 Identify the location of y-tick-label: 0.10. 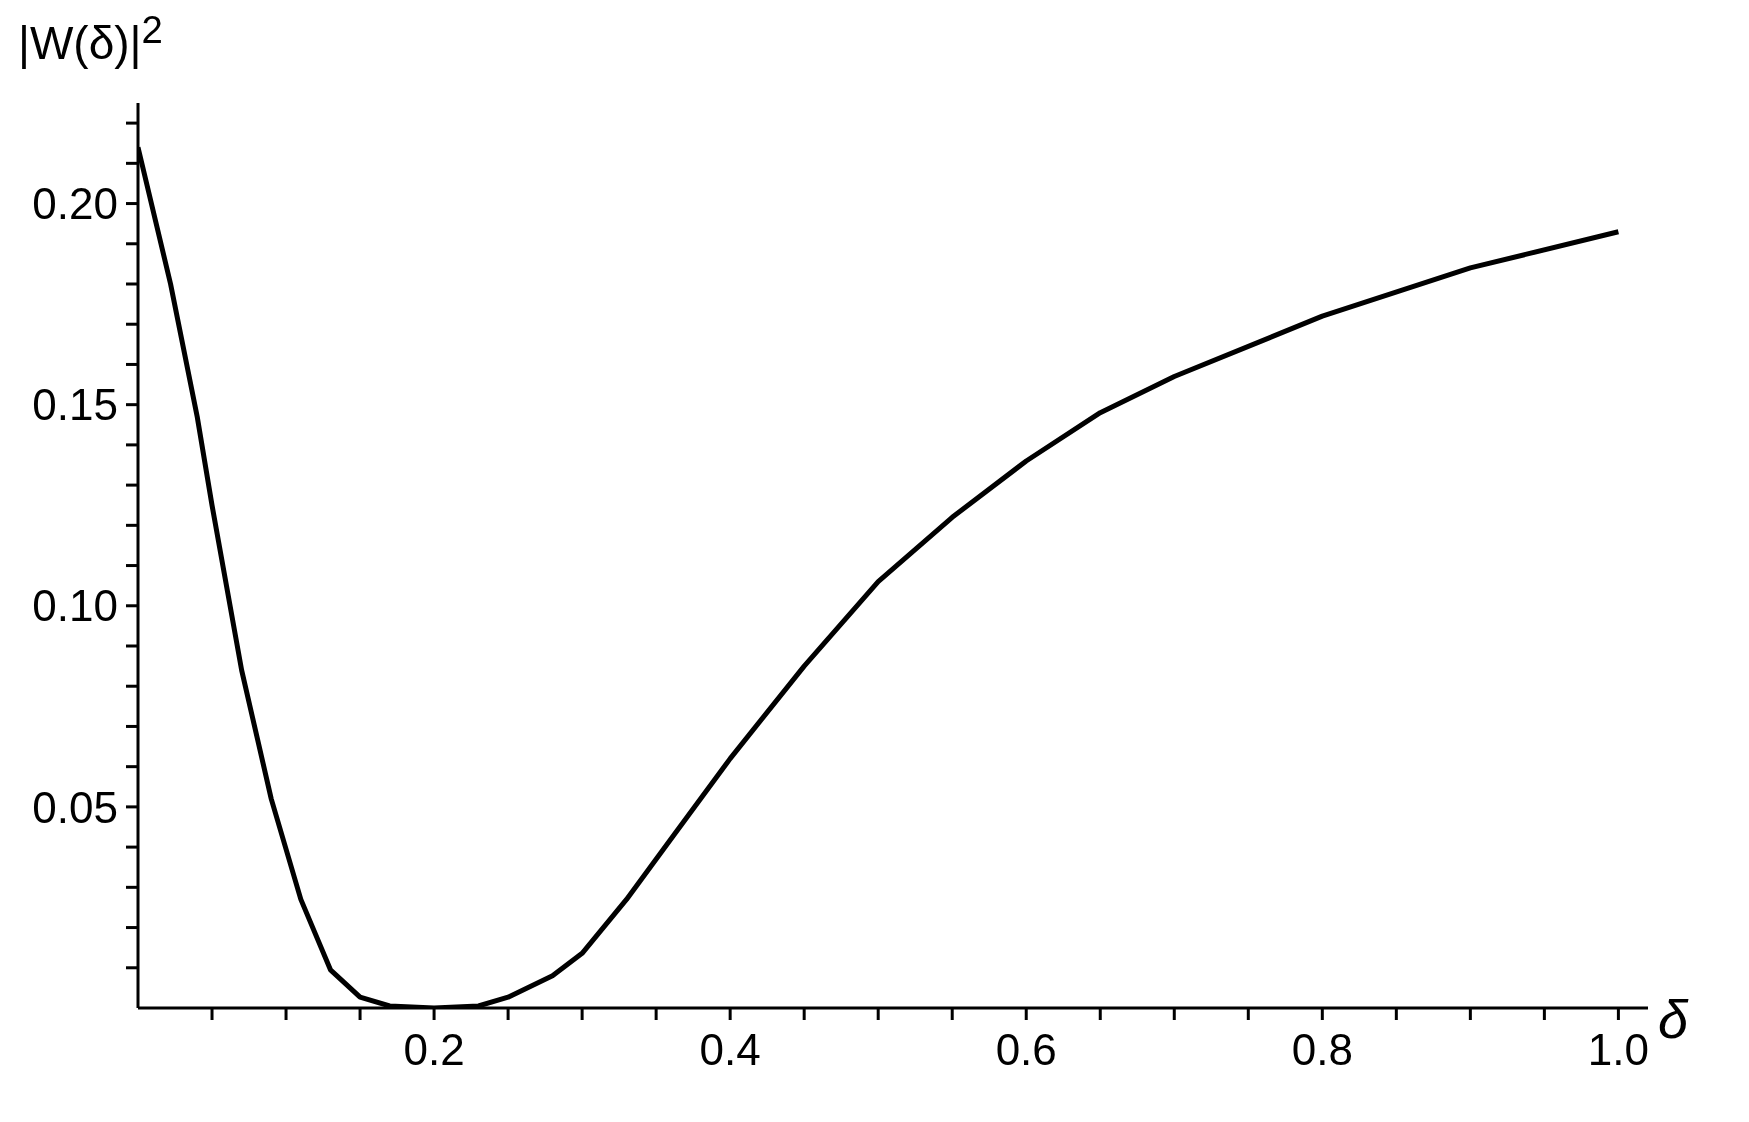
(75, 606).